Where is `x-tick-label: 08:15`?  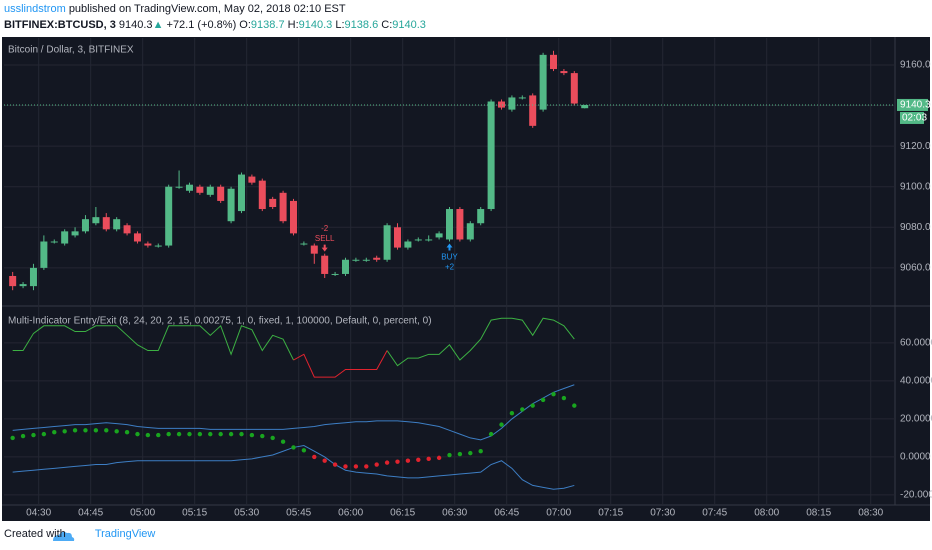
x-tick-label: 08:15 is located at coordinates (818, 513).